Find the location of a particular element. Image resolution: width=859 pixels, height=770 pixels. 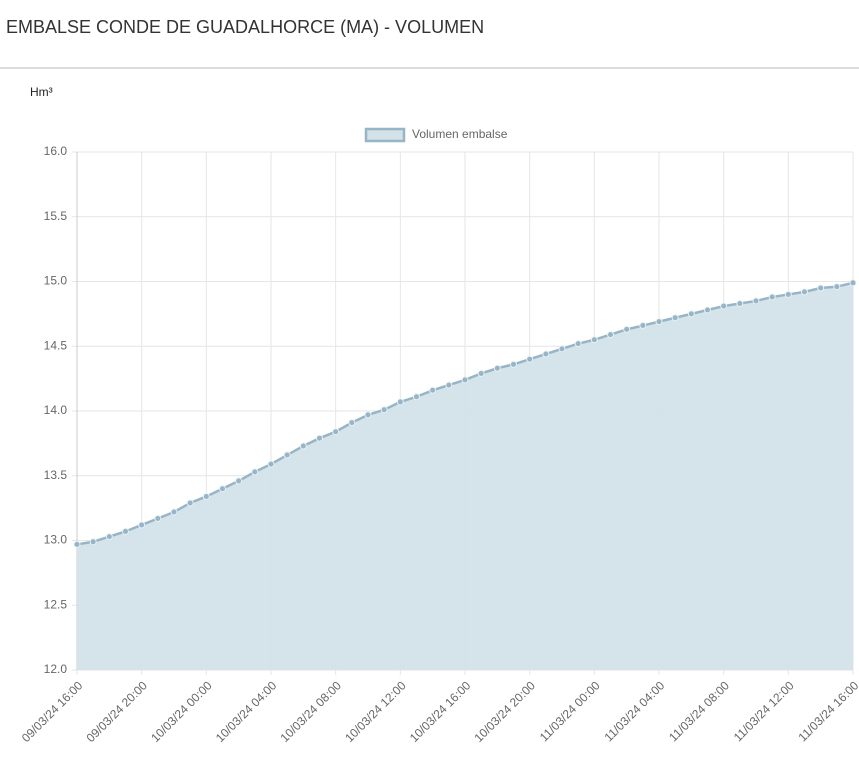

y-tick-label: 15.5 is located at coordinates (56, 216).